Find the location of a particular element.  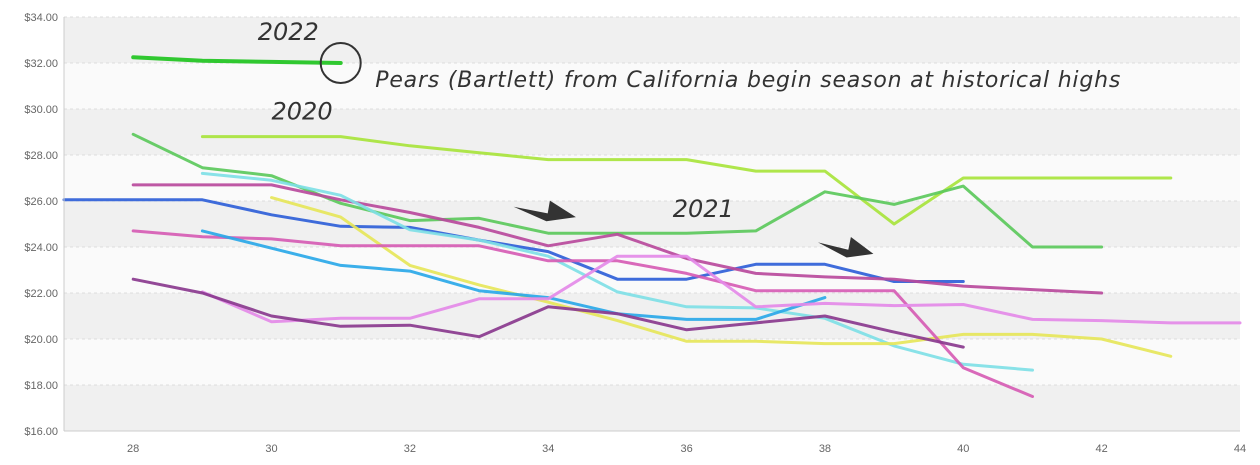

y-tick-label: $16.00 is located at coordinates (41, 432).